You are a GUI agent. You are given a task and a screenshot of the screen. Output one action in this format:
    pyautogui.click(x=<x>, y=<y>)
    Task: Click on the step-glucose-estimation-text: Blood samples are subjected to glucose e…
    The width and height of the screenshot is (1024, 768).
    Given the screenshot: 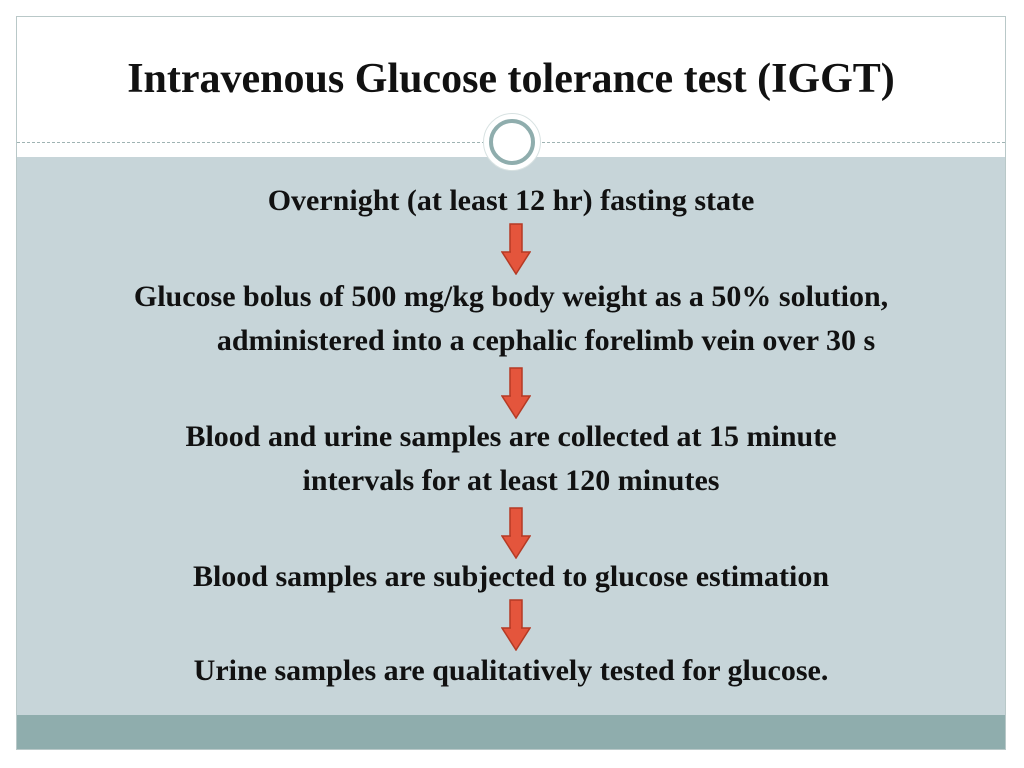 What is the action you would take?
    pyautogui.click(x=511, y=576)
    